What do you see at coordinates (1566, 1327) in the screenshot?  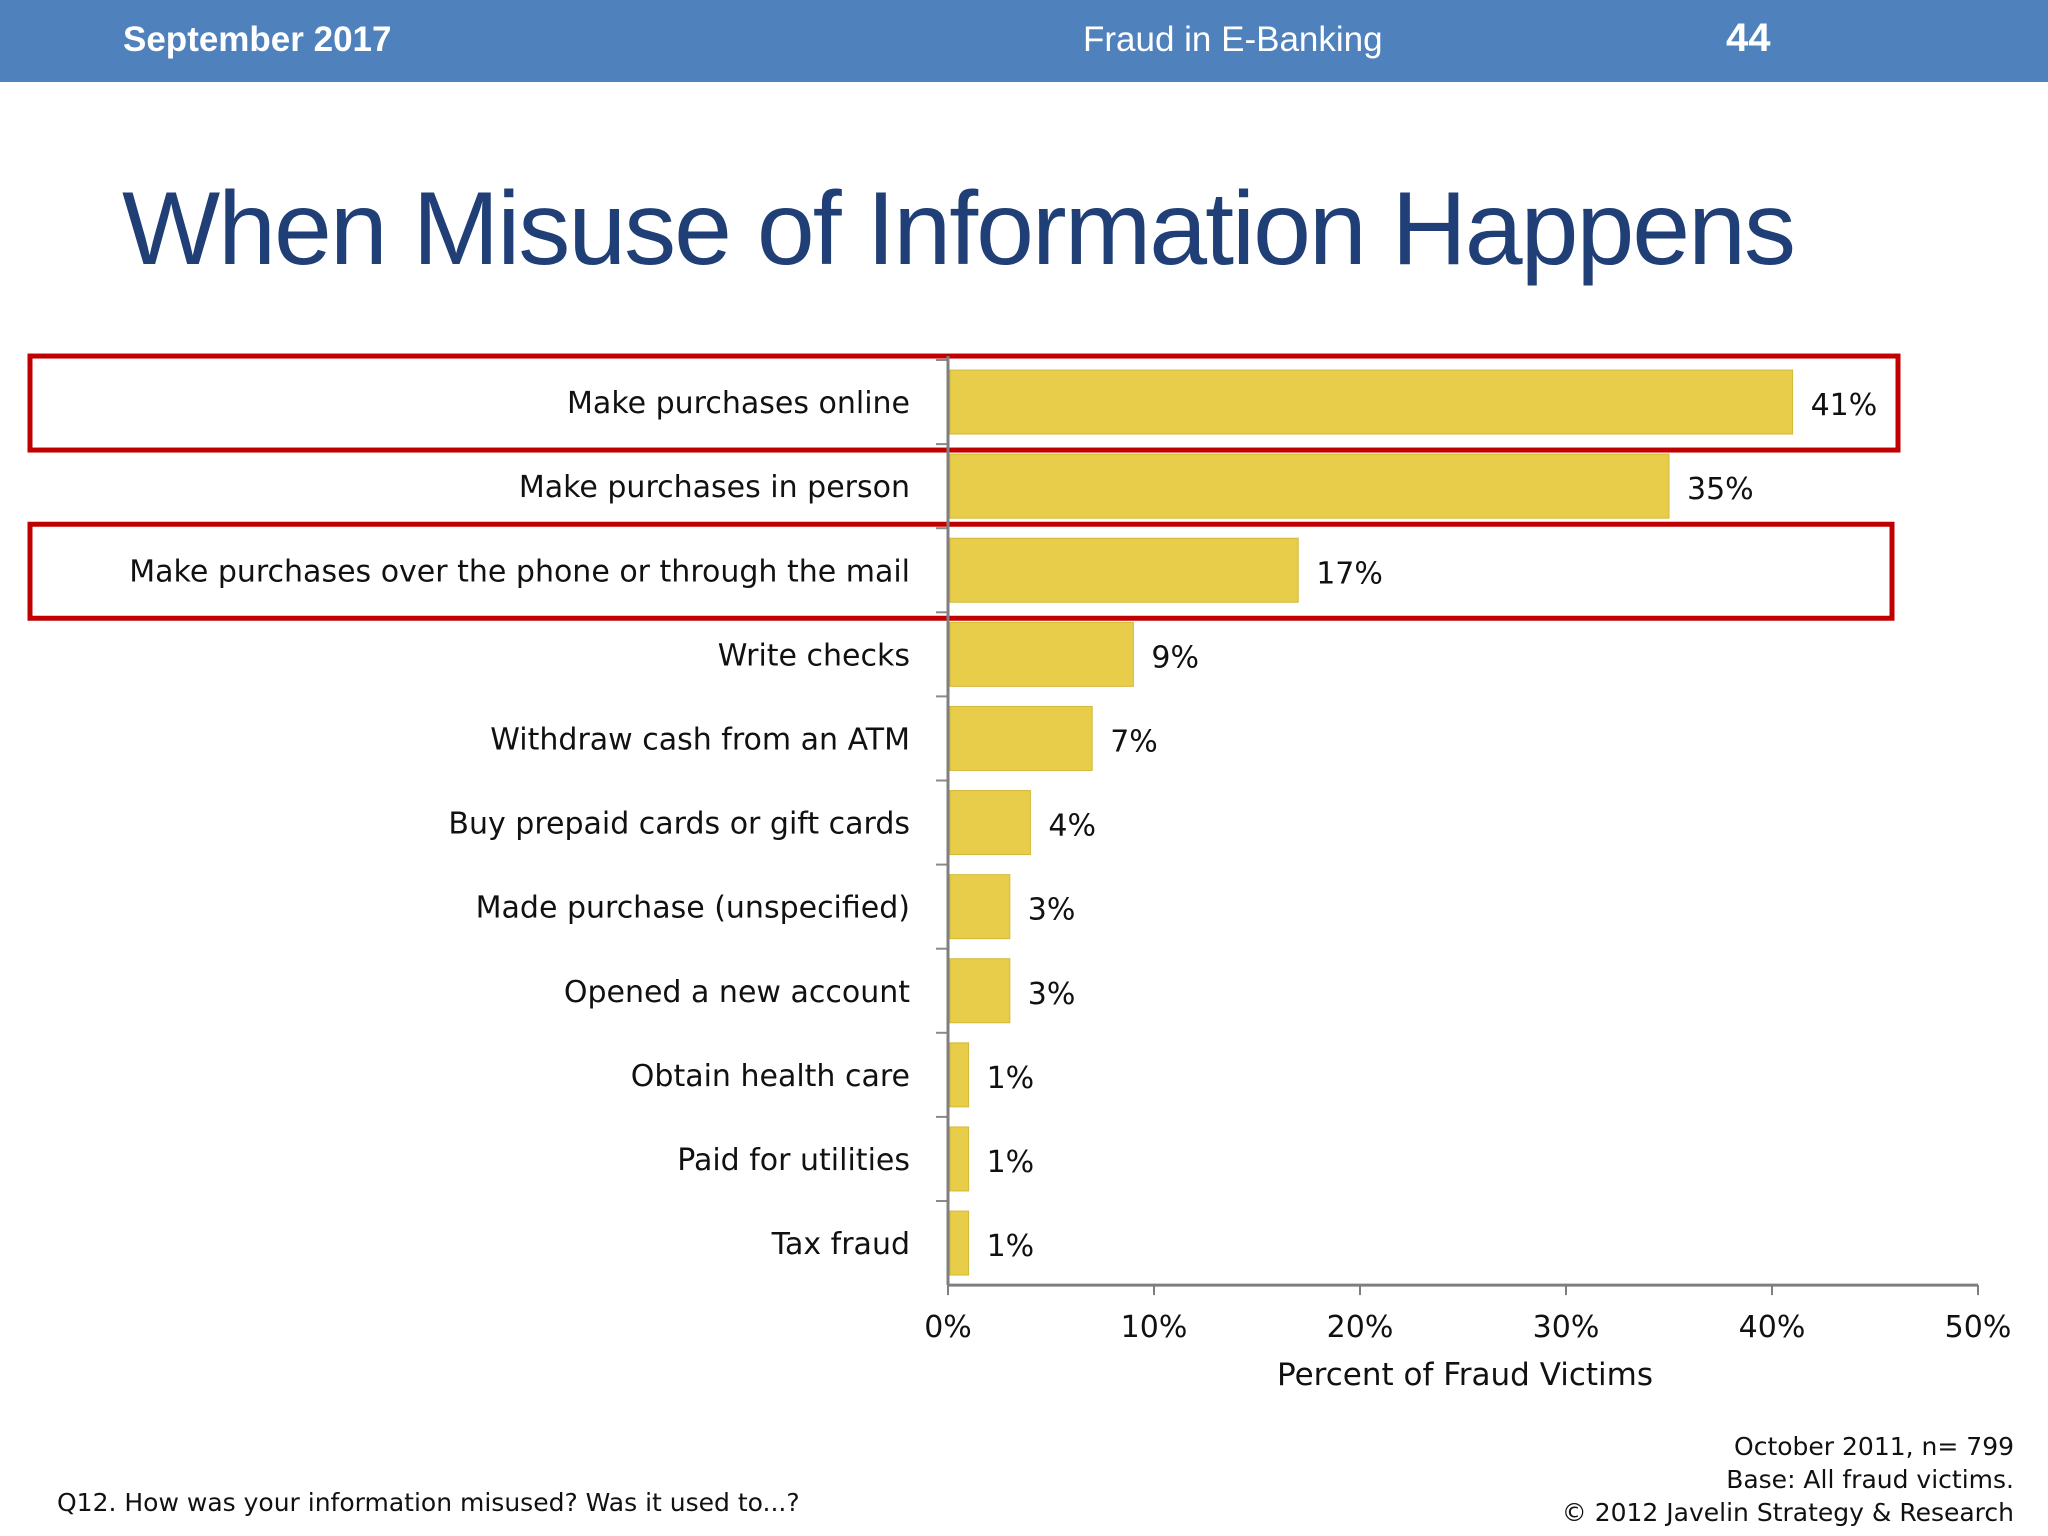 I see `x-tick-label: 30%` at bounding box center [1566, 1327].